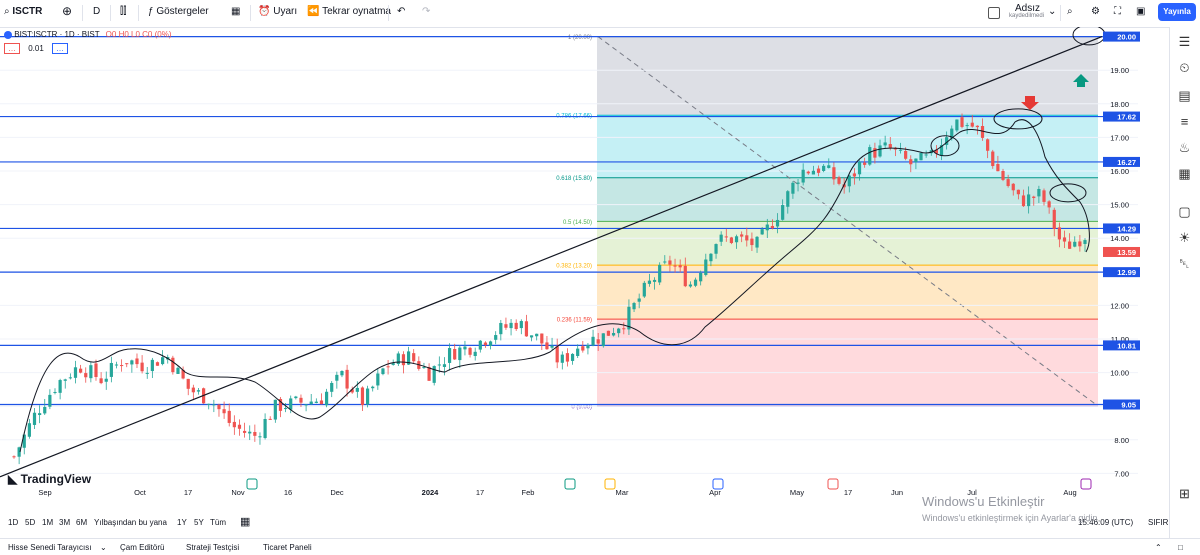 This screenshot has height=555, width=1200. Describe the element at coordinates (57, 34) in the screenshot. I see `legend-title: BIST:ISCTR · 1D · BIST` at that location.